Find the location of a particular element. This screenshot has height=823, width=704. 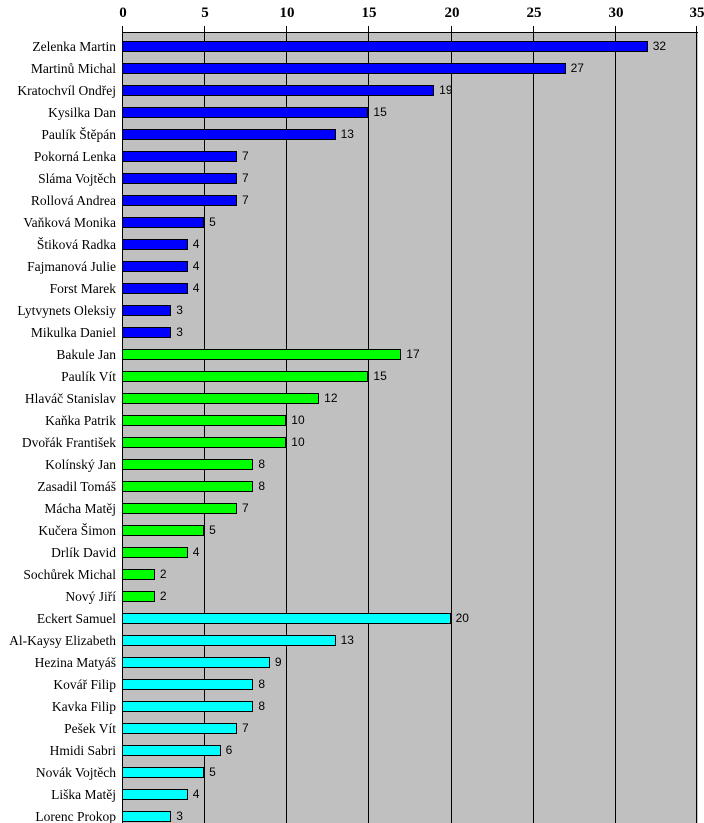

x-axis-tick-label: 10 is located at coordinates (287, 13).